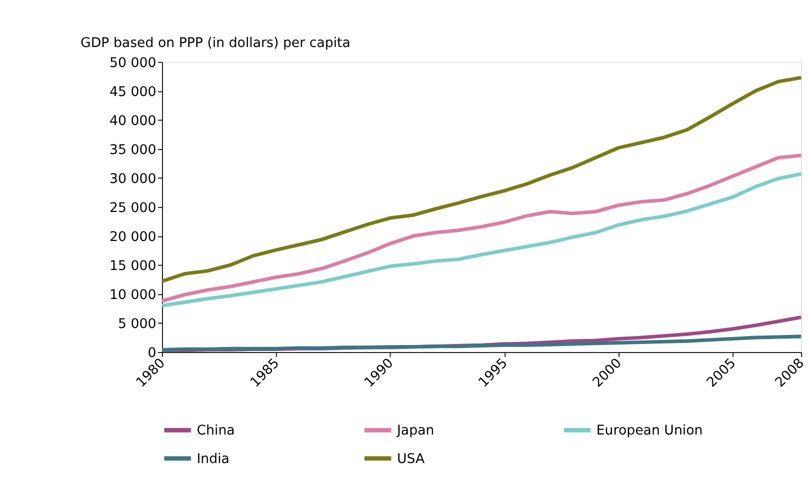 This screenshot has height=488, width=810. I want to click on y-tick-label: 45 000, so click(133, 92).